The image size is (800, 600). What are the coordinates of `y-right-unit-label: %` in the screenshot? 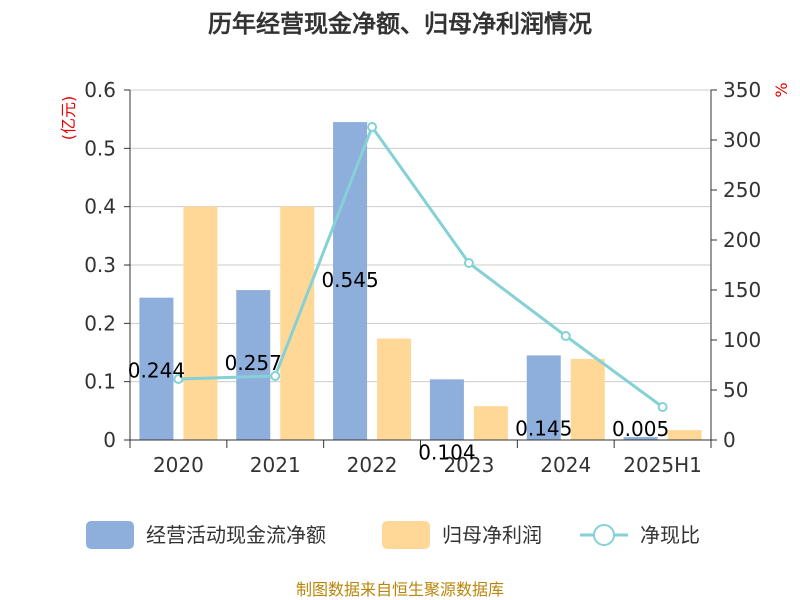 It's located at (781, 89).